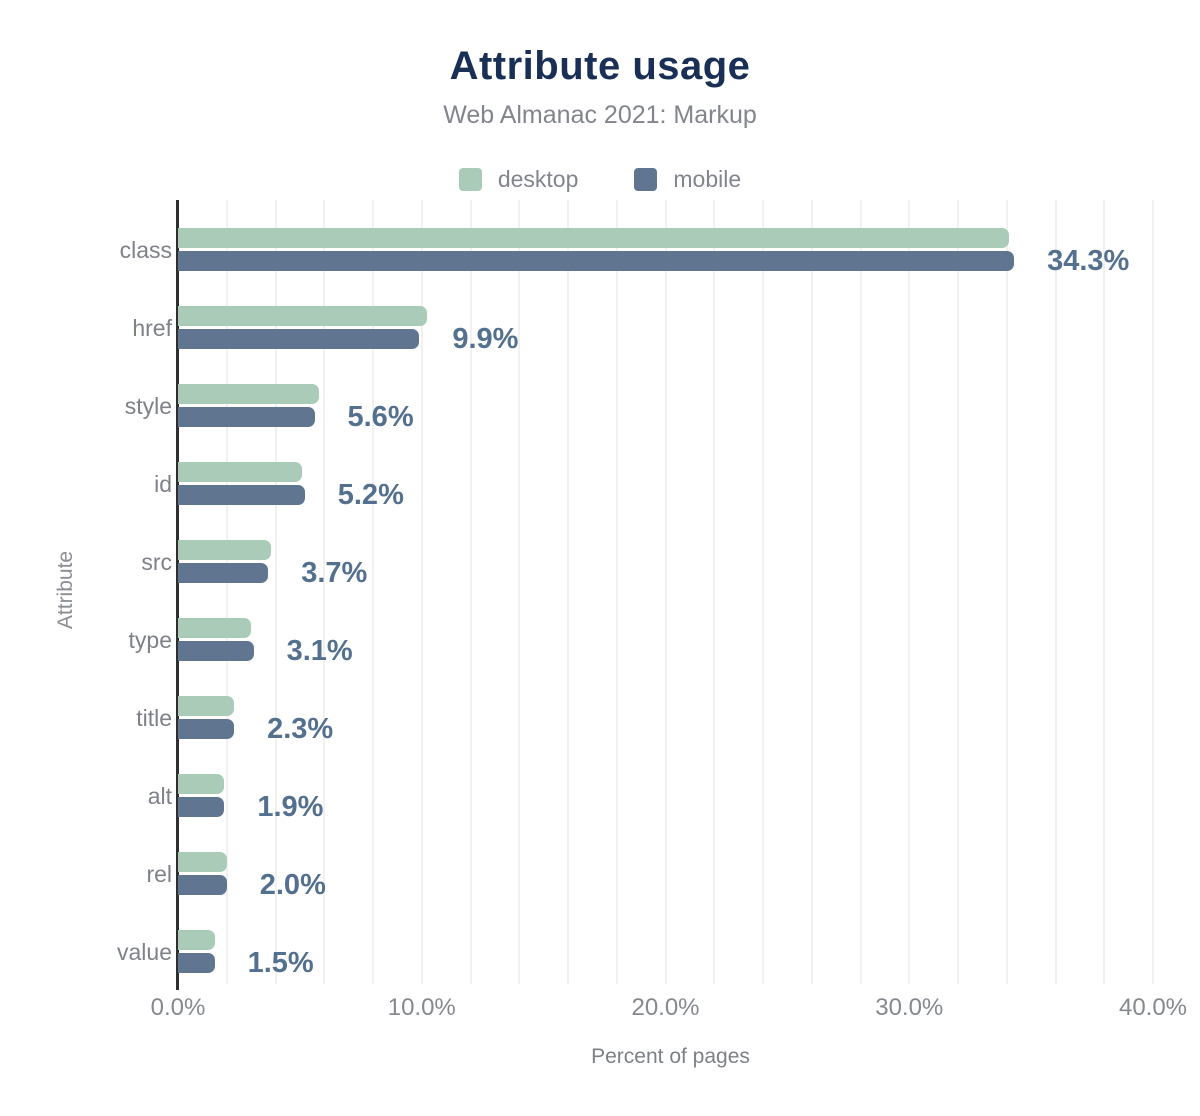  I want to click on bar-group-src: src 3.7%, so click(652, 551).